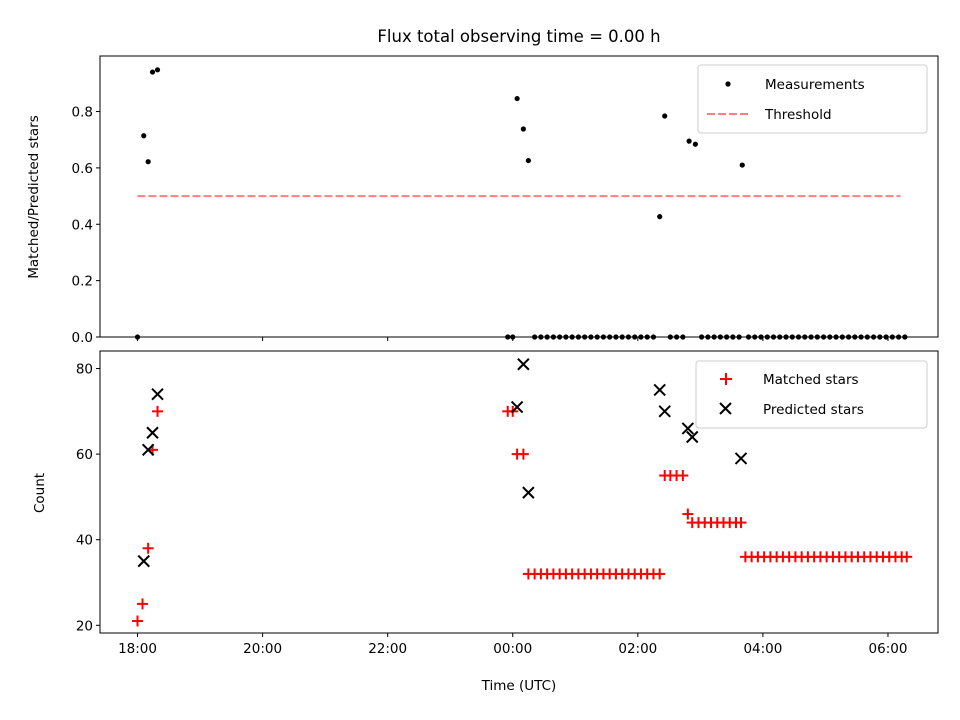 The image size is (960, 720). What do you see at coordinates (815, 85) in the screenshot?
I see `legend-label-measurements: Measurements` at bounding box center [815, 85].